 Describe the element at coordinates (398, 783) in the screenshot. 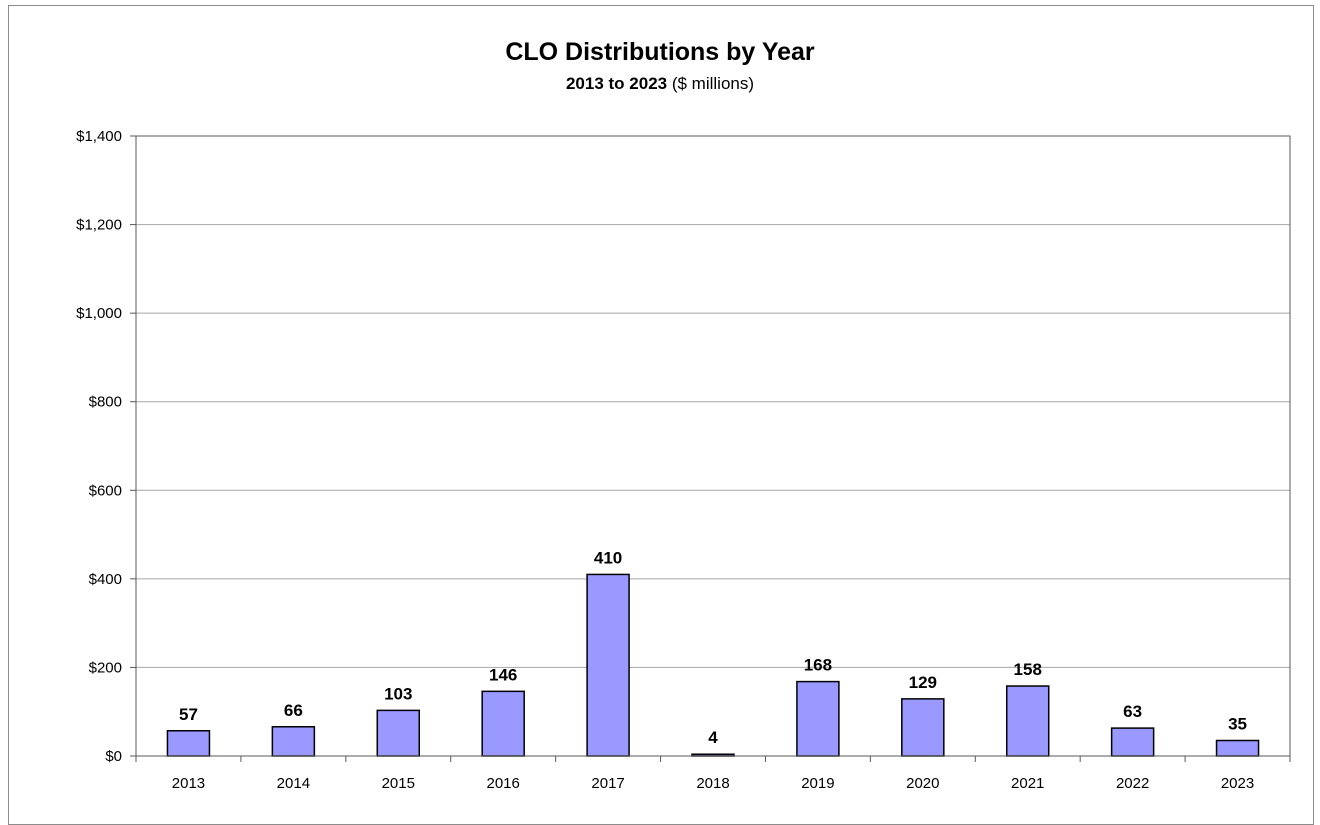

I see `x-tick-label: 2015` at that location.